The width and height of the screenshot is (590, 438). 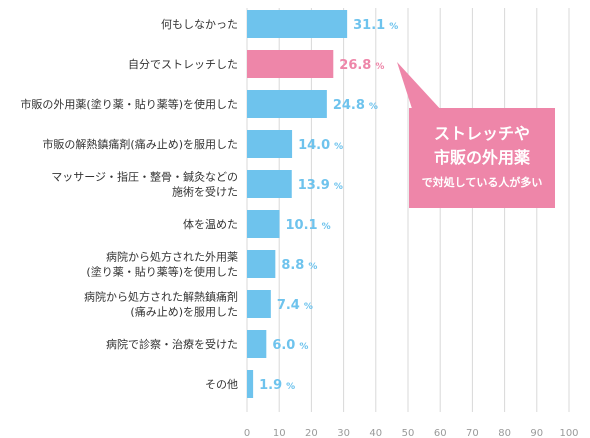 What do you see at coordinates (210, 224) in the screenshot?
I see `category-label: 体を温めた` at bounding box center [210, 224].